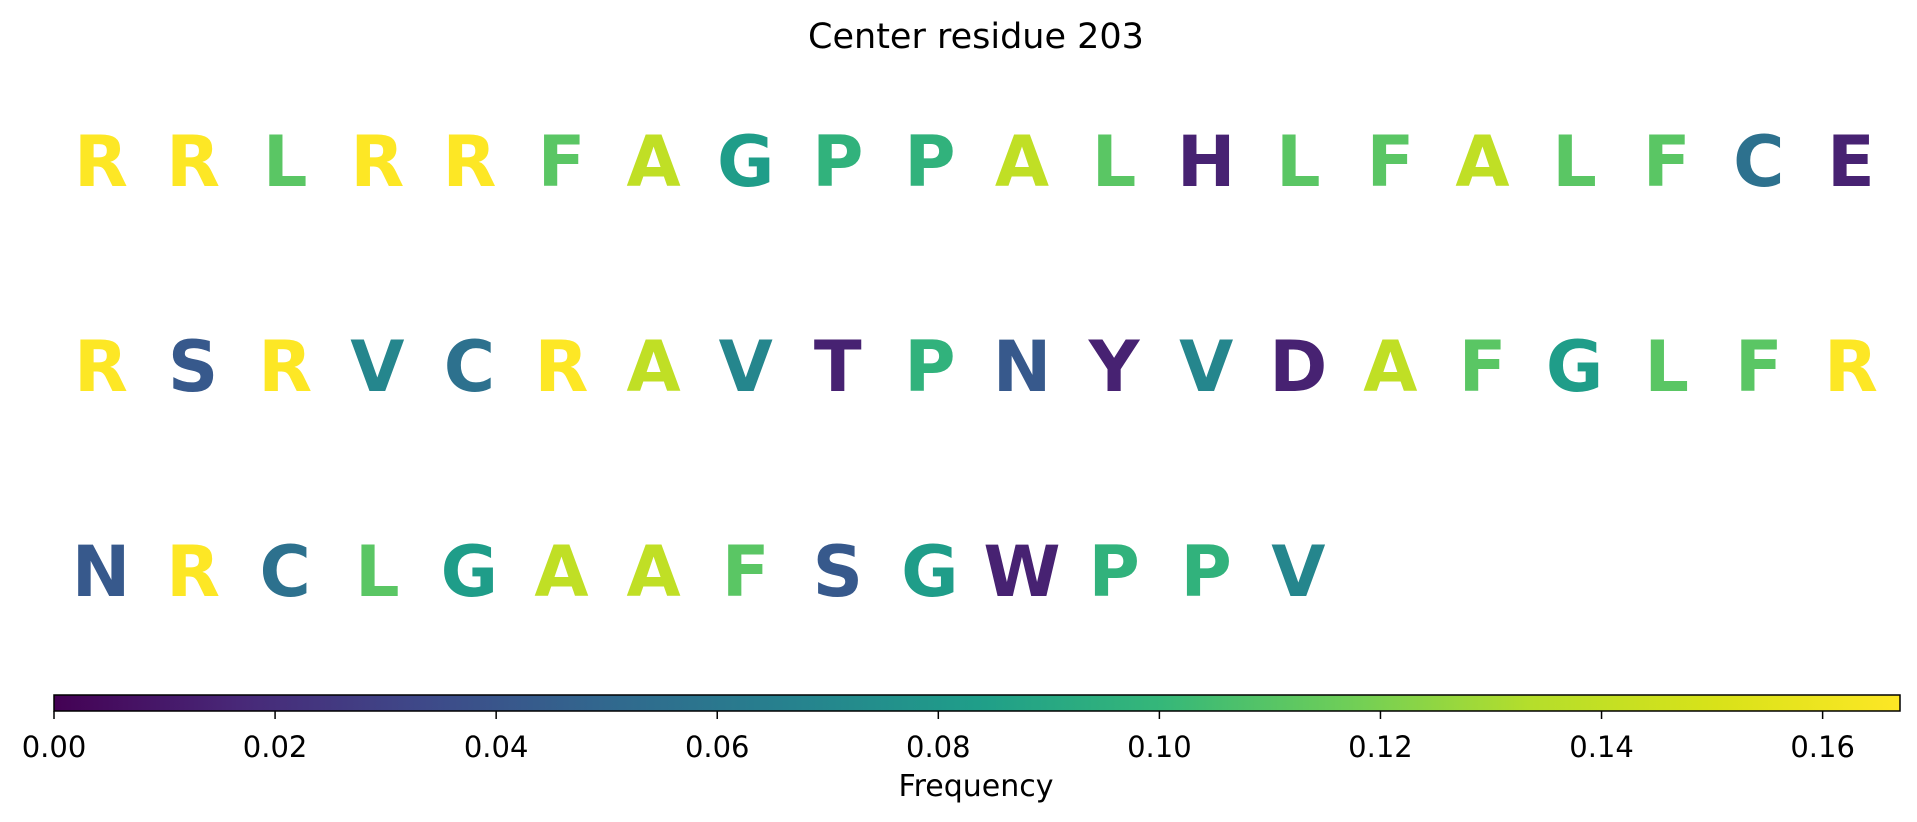 The height and width of the screenshot is (822, 1917). Describe the element at coordinates (54, 747) in the screenshot. I see `colorbar-tick-label: 0.00` at that location.